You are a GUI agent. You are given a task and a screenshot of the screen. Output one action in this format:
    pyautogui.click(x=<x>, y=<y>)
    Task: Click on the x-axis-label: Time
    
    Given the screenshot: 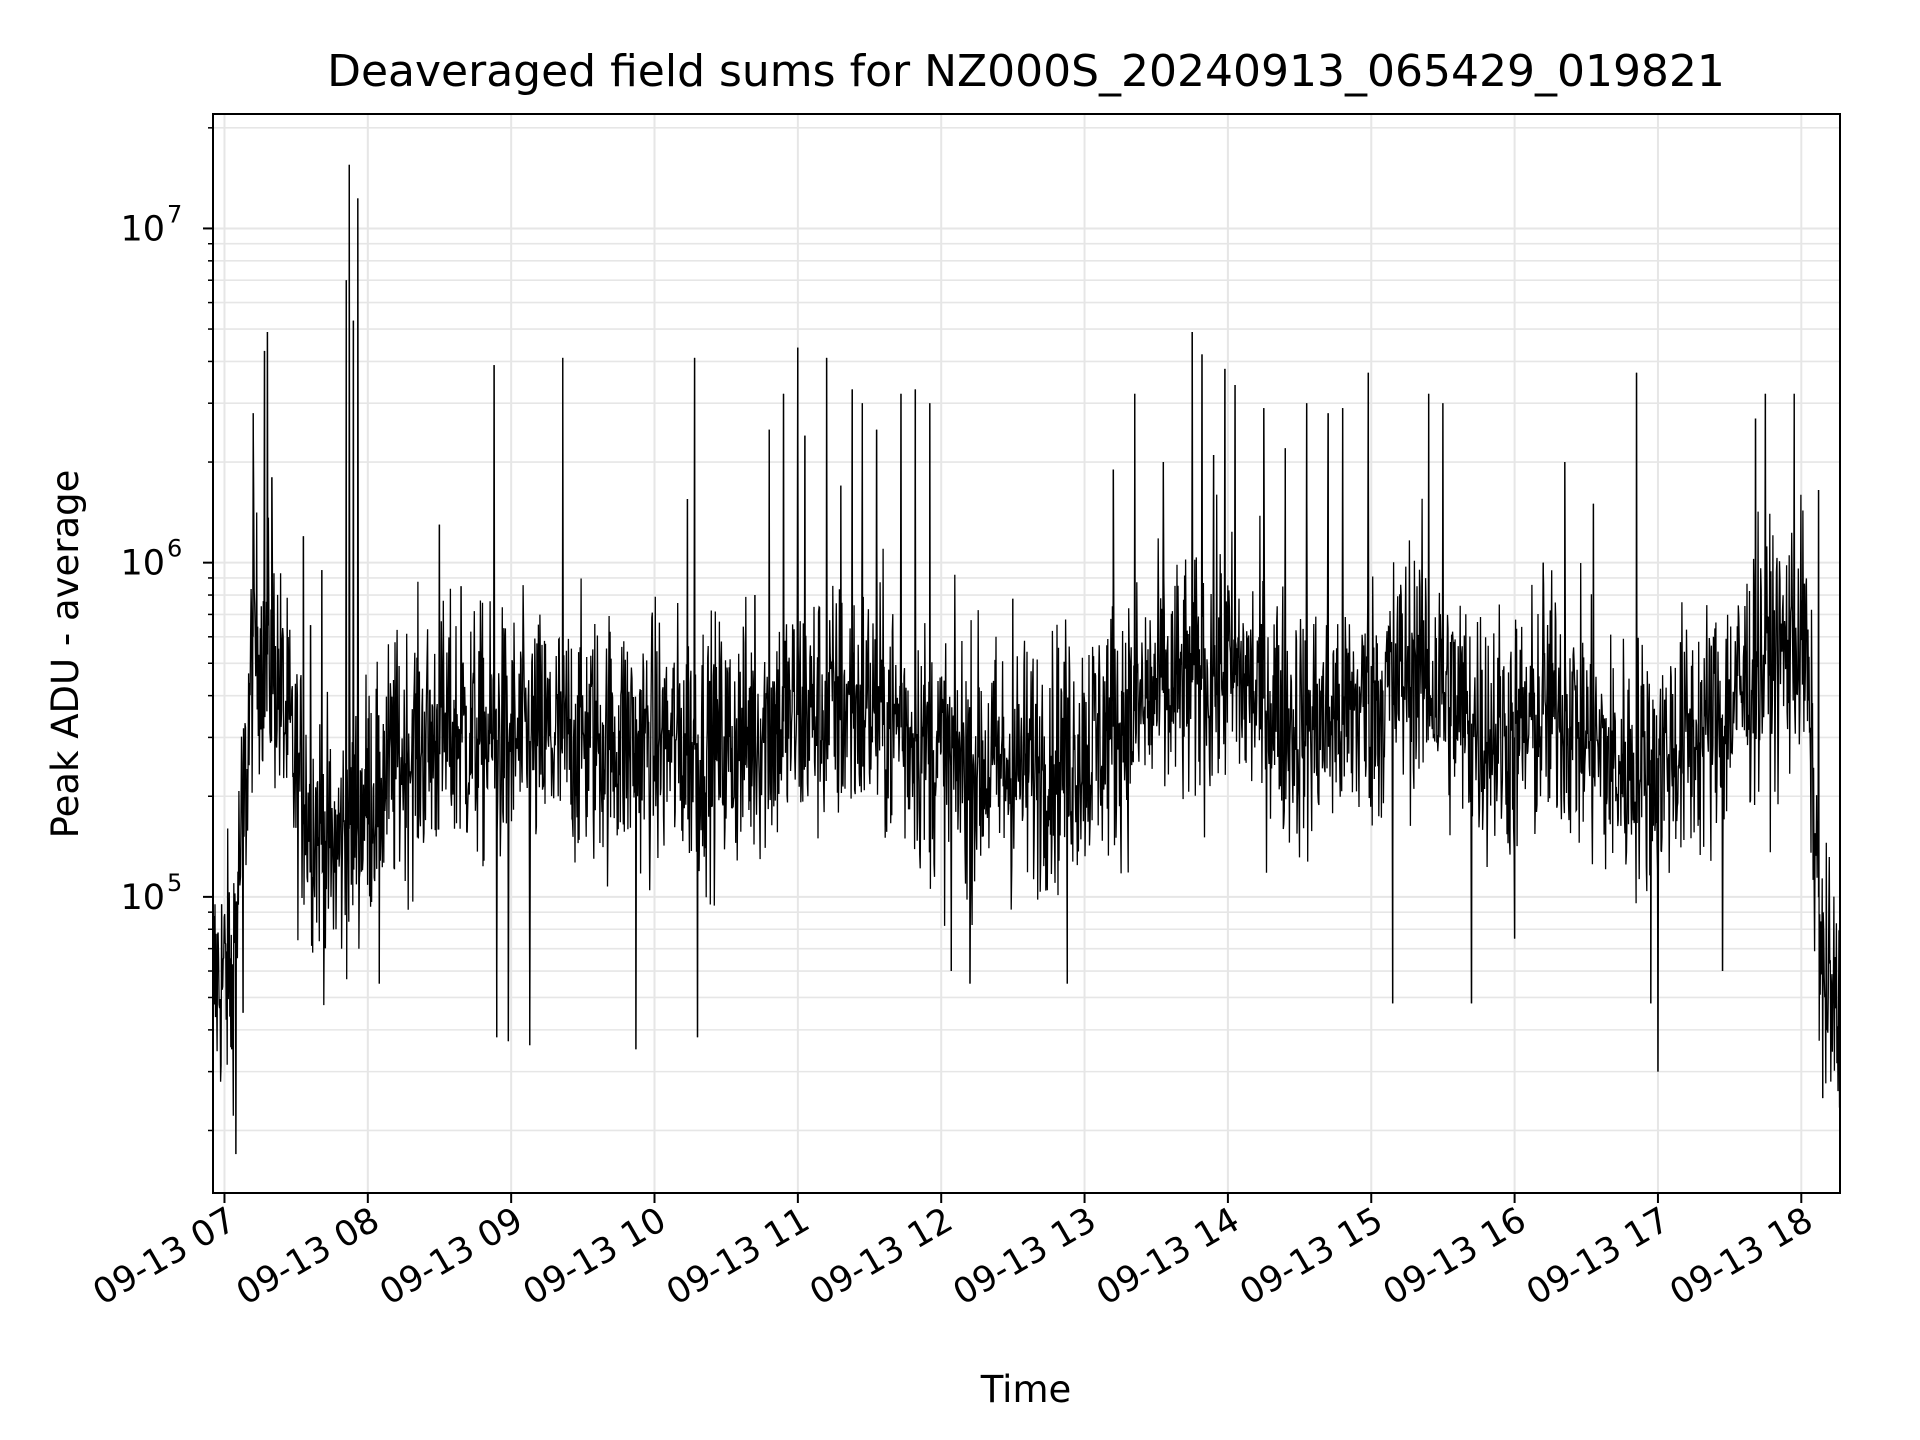 What is the action you would take?
    pyautogui.click(x=1026, y=1389)
    